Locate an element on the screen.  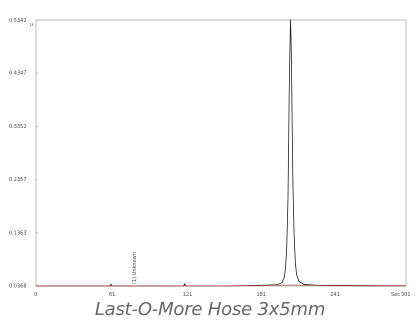
figure-caption: Last-O-More Hose 3x5mm is located at coordinates (210, 309).